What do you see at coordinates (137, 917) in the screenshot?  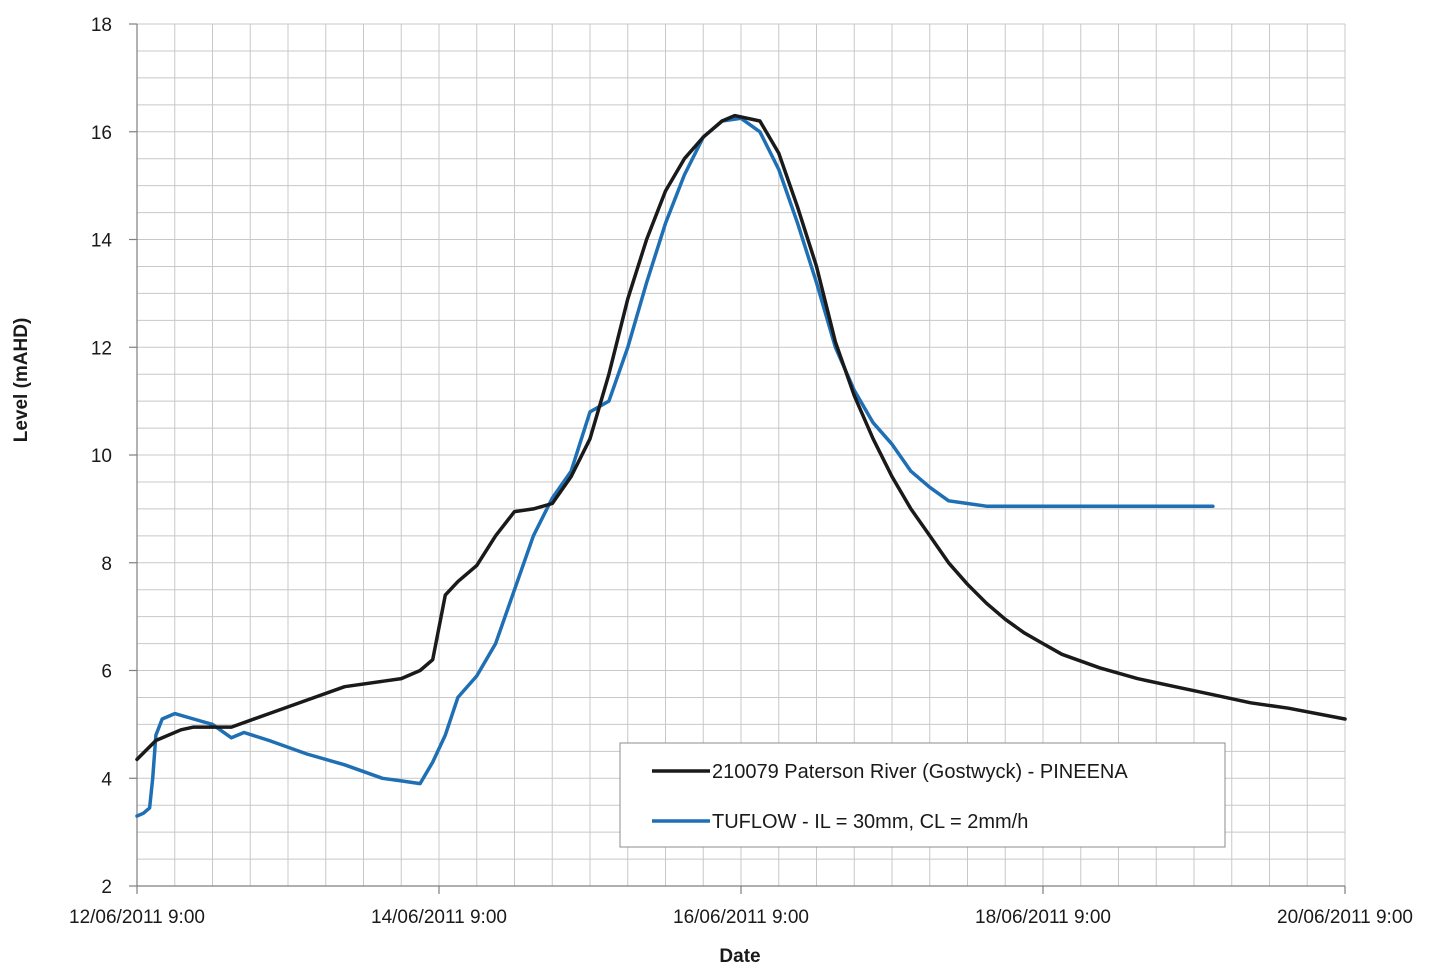 I see `x-tick-label: 12/06/2011 9:00` at bounding box center [137, 917].